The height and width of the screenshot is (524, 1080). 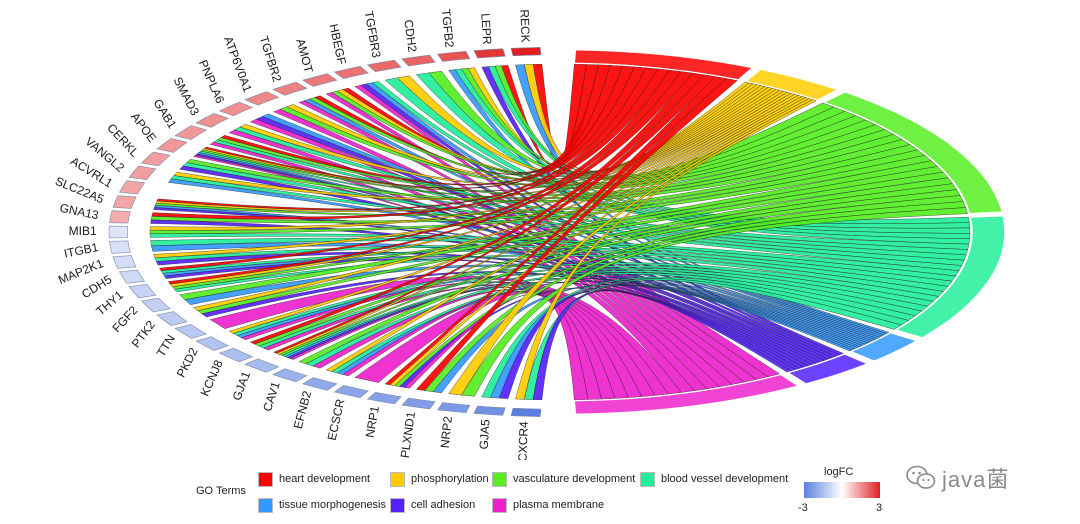 What do you see at coordinates (333, 505) in the screenshot?
I see `legend-label: tissue morphogenesis` at bounding box center [333, 505].